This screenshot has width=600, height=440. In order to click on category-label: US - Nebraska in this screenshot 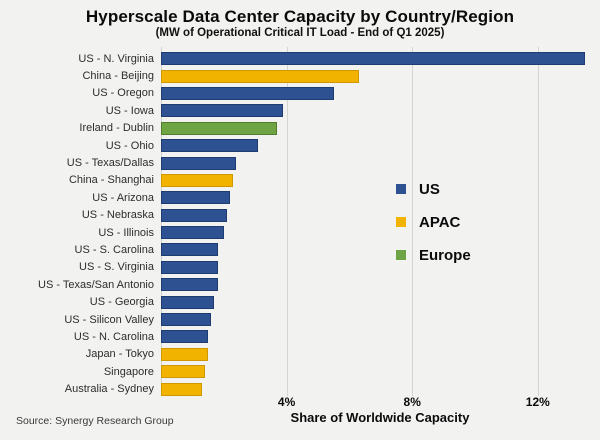, I will do `click(117, 215)`.